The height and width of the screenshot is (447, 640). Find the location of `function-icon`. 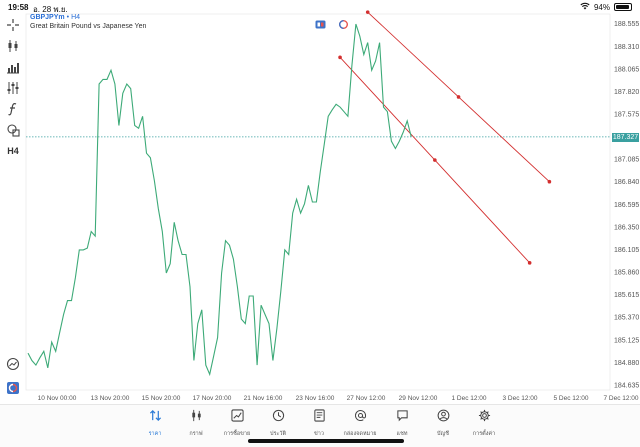

function-icon is located at coordinates (13, 109).